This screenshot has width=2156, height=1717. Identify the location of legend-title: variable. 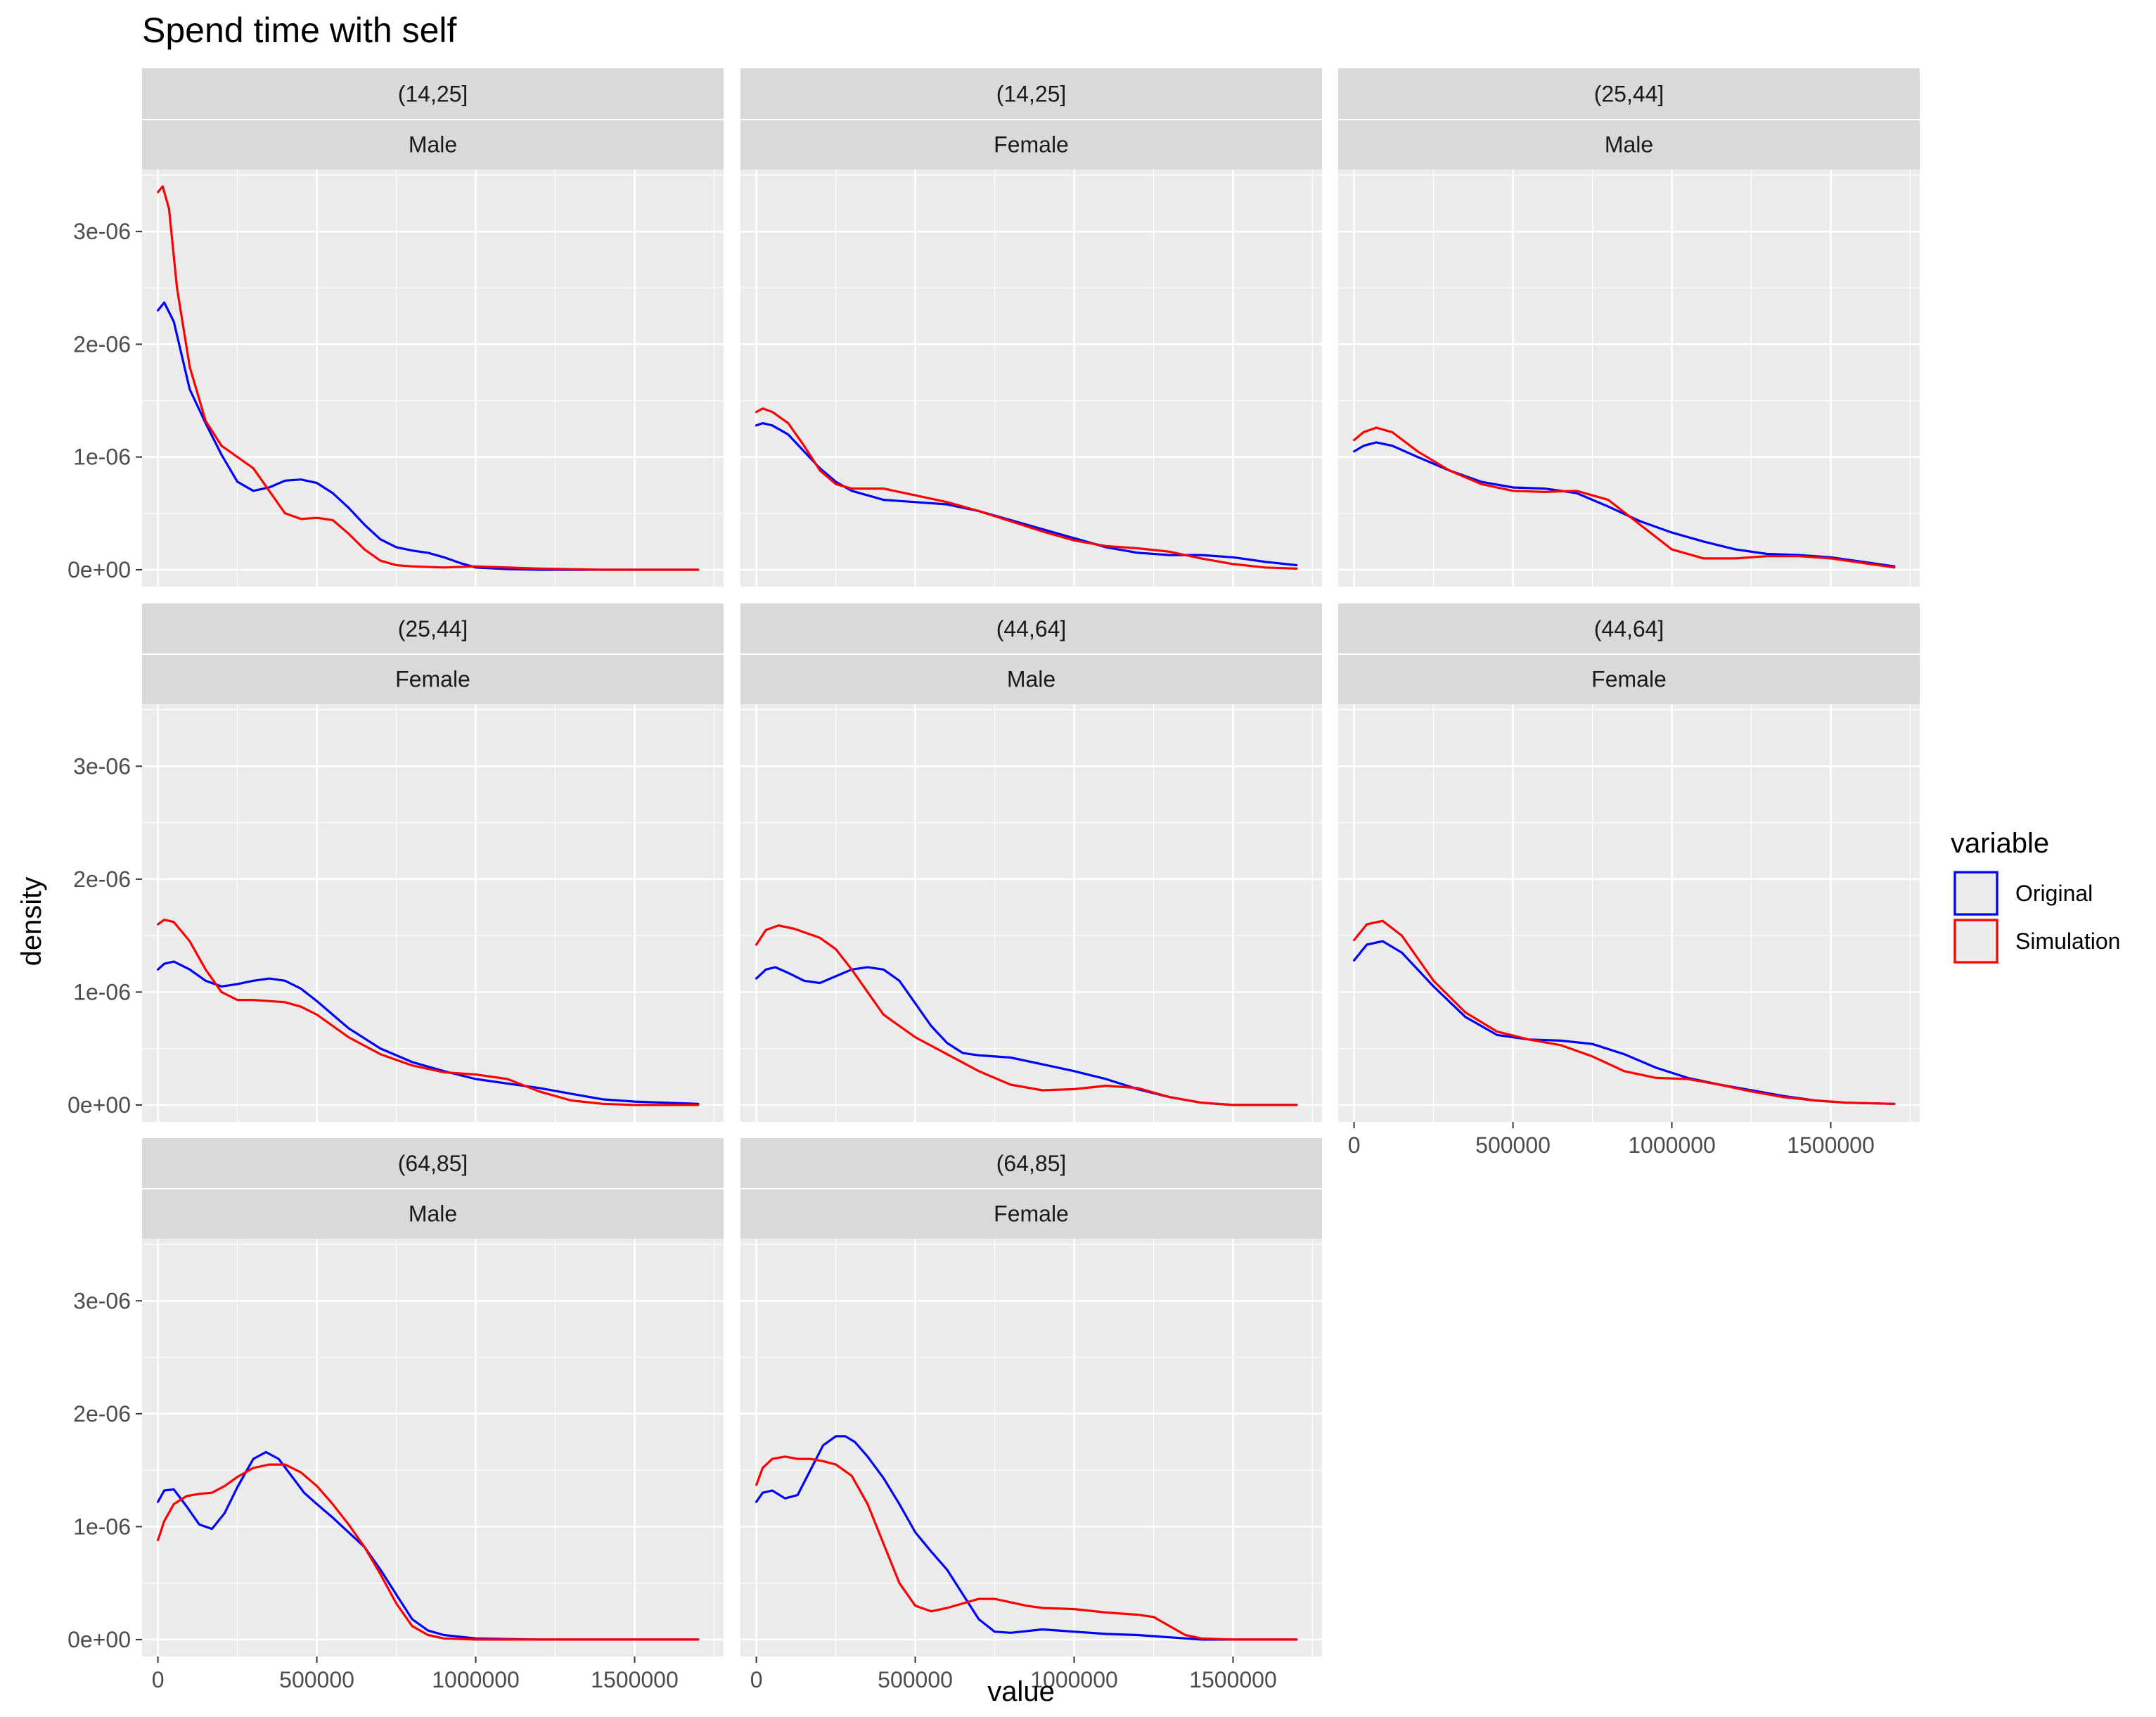
(2000, 844).